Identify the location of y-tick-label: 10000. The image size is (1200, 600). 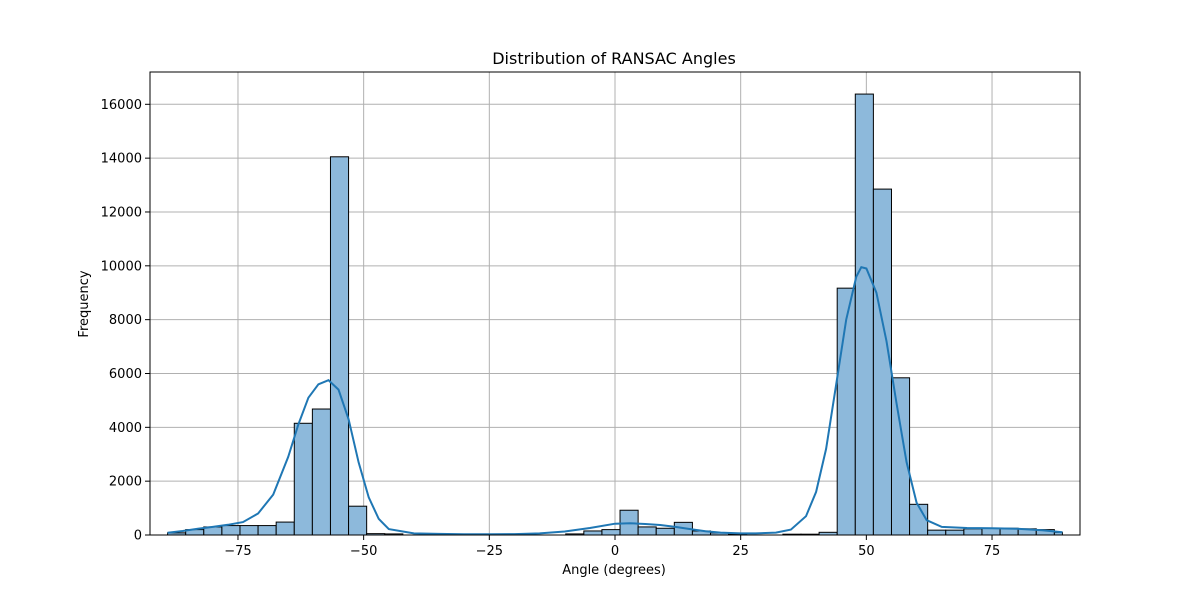
(121, 266).